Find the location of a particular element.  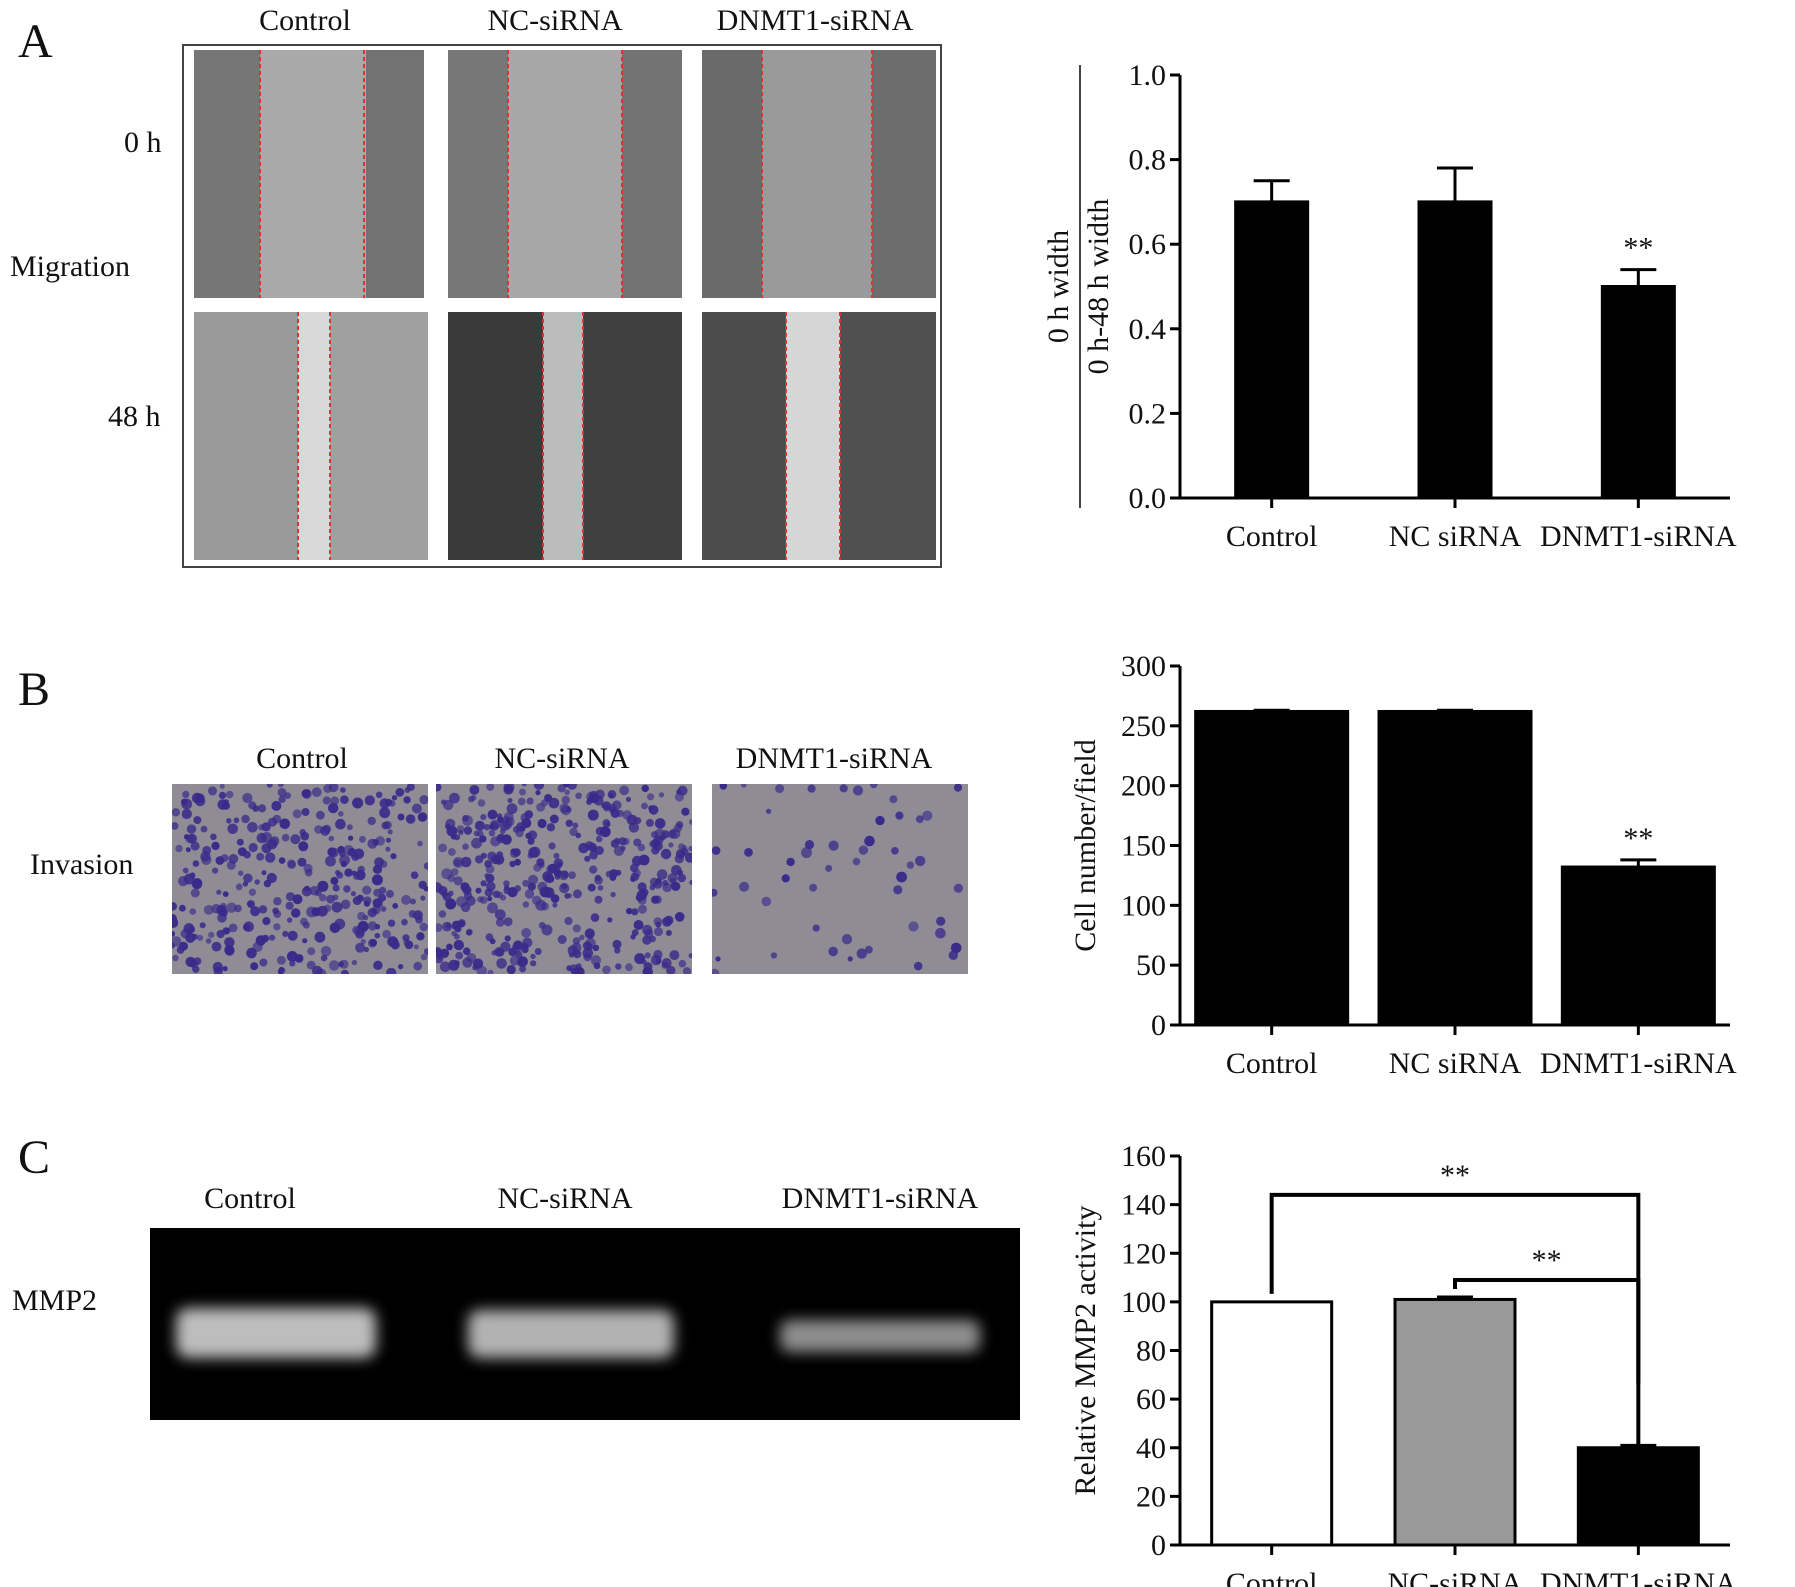

invasion-image-nc-sirna is located at coordinates (564, 879).